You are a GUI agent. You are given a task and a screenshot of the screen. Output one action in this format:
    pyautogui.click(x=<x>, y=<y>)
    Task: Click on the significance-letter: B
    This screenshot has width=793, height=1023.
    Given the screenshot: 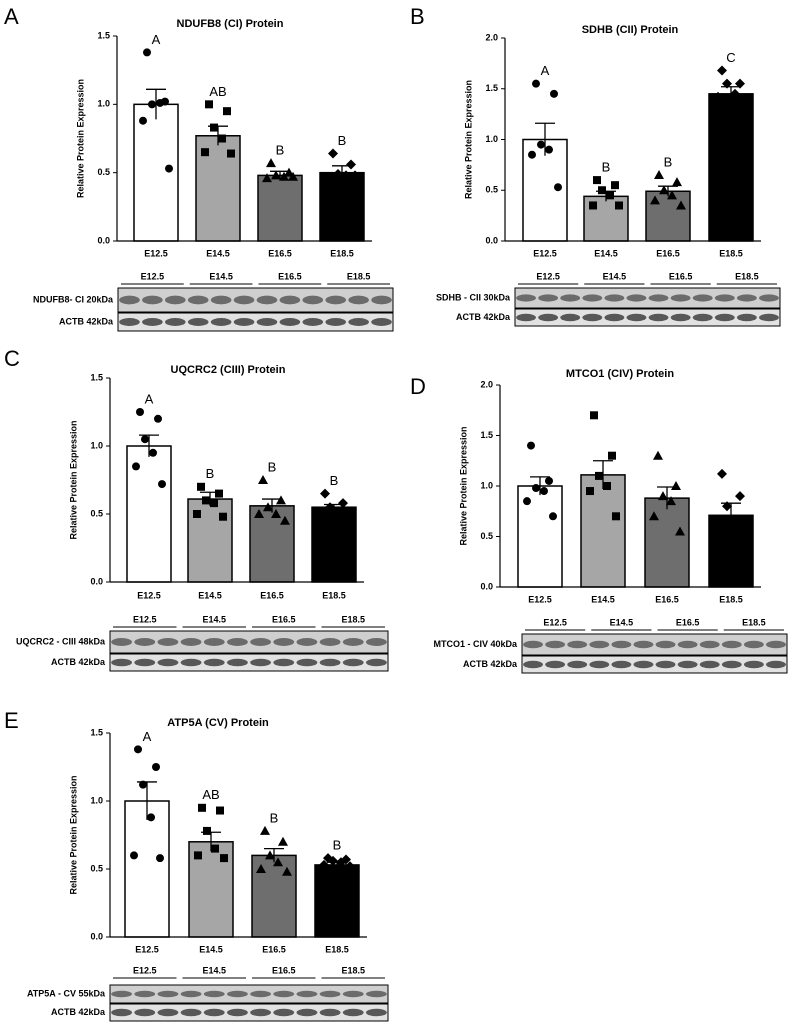 What is the action you would take?
    pyautogui.click(x=280, y=150)
    